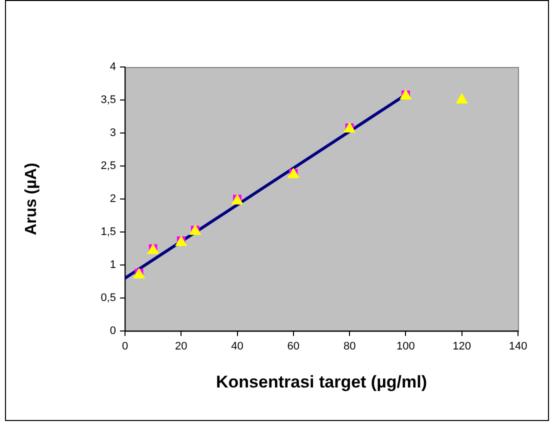 The width and height of the screenshot is (553, 423). What do you see at coordinates (113, 133) in the screenshot?
I see `y-tick-label: 3` at bounding box center [113, 133].